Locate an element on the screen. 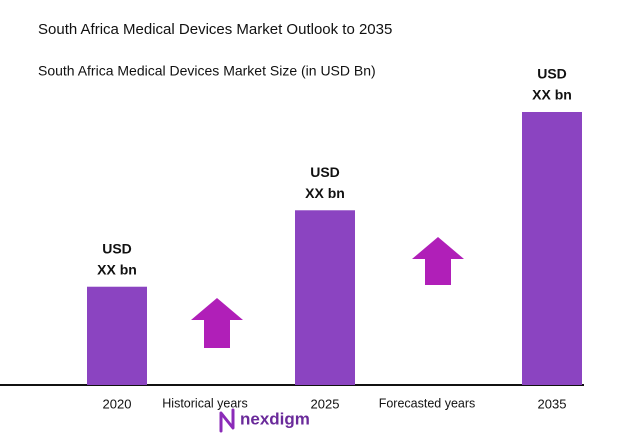 The width and height of the screenshot is (623, 446). annotation: Forecasted years is located at coordinates (427, 403).